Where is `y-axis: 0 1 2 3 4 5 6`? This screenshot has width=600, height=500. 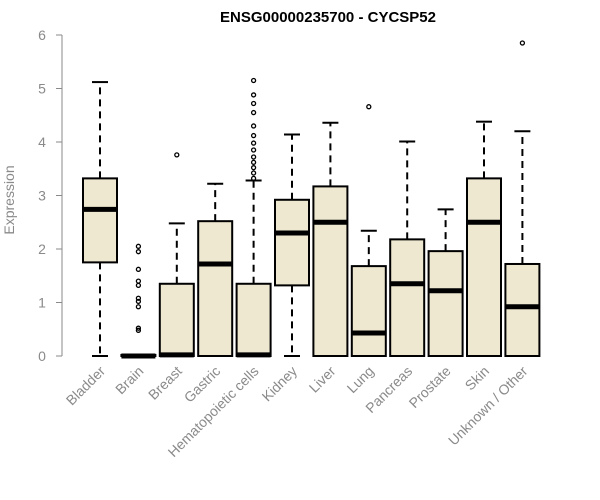
y-axis: 0 1 2 3 4 5 6 is located at coordinates (50, 195).